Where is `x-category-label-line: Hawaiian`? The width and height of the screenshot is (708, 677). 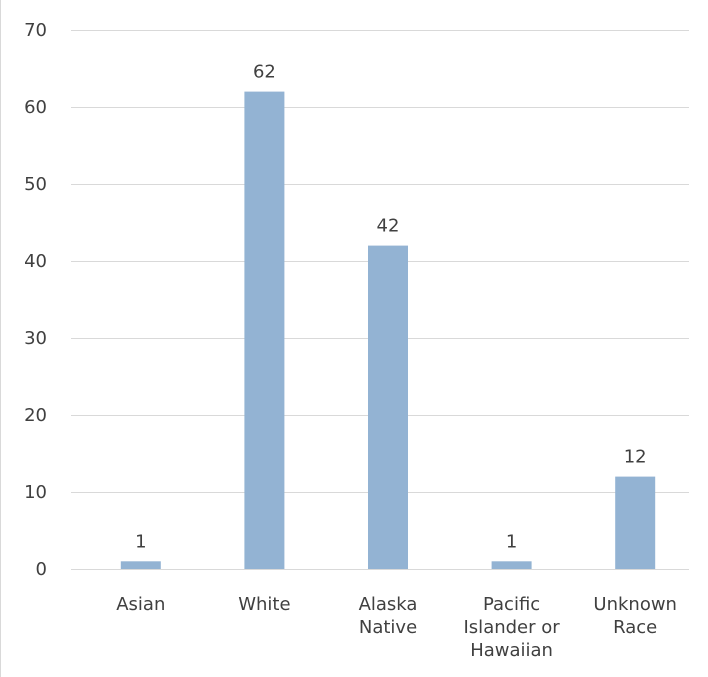 x-category-label-line: Hawaiian is located at coordinates (511, 650).